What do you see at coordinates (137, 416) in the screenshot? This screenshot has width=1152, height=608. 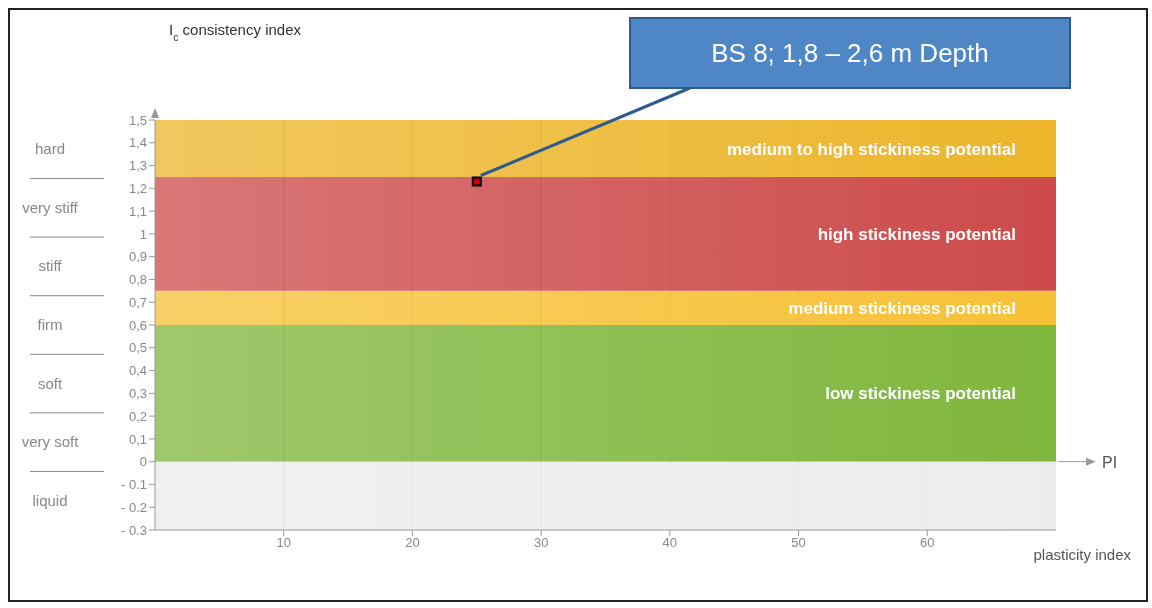 I see `y-tick-label: 0,2` at bounding box center [137, 416].